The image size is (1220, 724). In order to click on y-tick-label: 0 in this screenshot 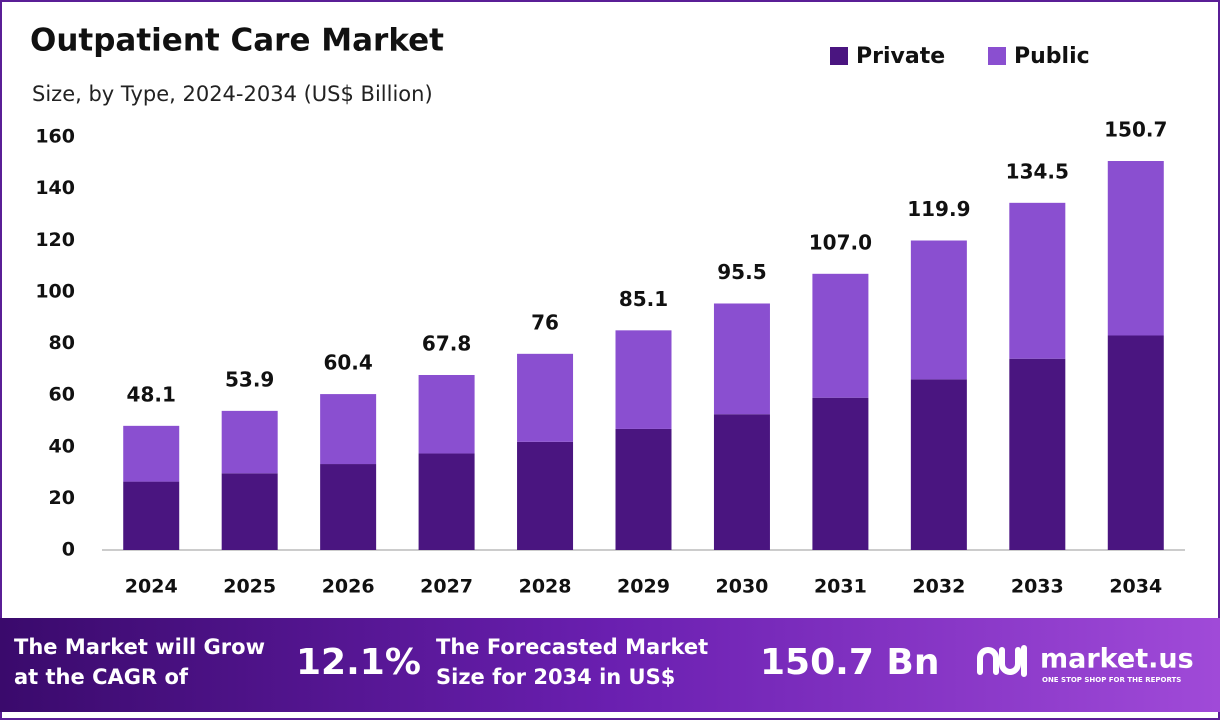, I will do `click(68, 550)`.